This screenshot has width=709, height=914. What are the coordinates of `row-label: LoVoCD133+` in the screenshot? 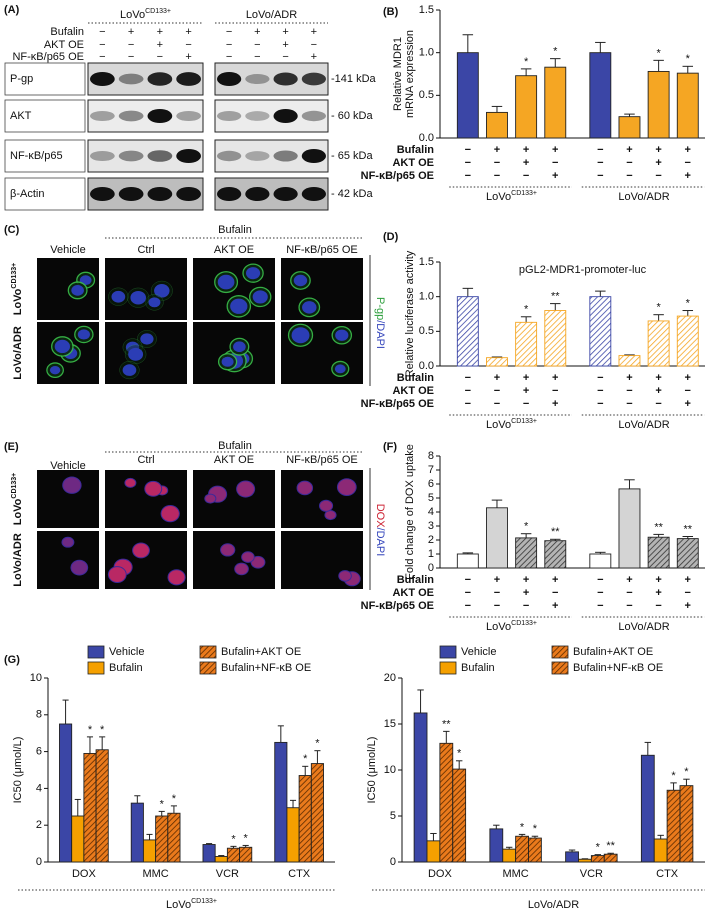 It's located at (17, 289).